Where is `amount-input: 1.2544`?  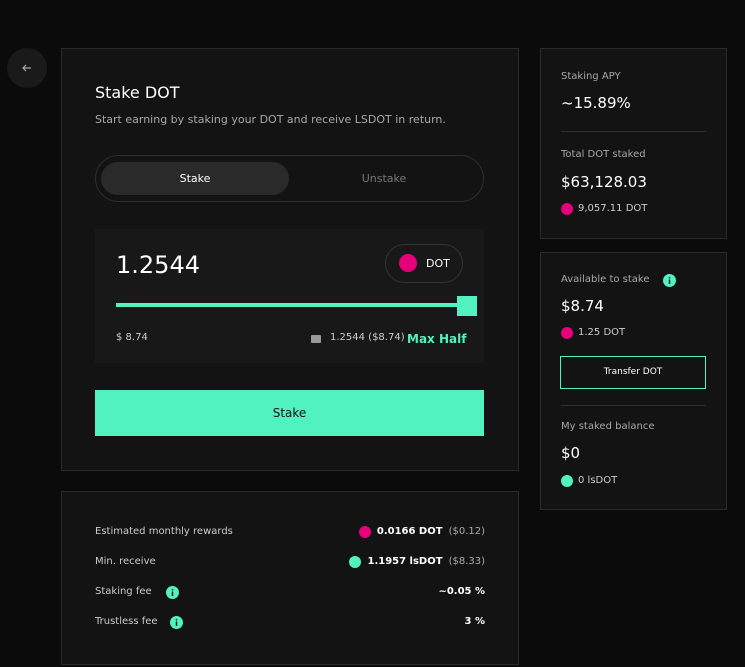
amount-input: 1.2544 is located at coordinates (158, 265).